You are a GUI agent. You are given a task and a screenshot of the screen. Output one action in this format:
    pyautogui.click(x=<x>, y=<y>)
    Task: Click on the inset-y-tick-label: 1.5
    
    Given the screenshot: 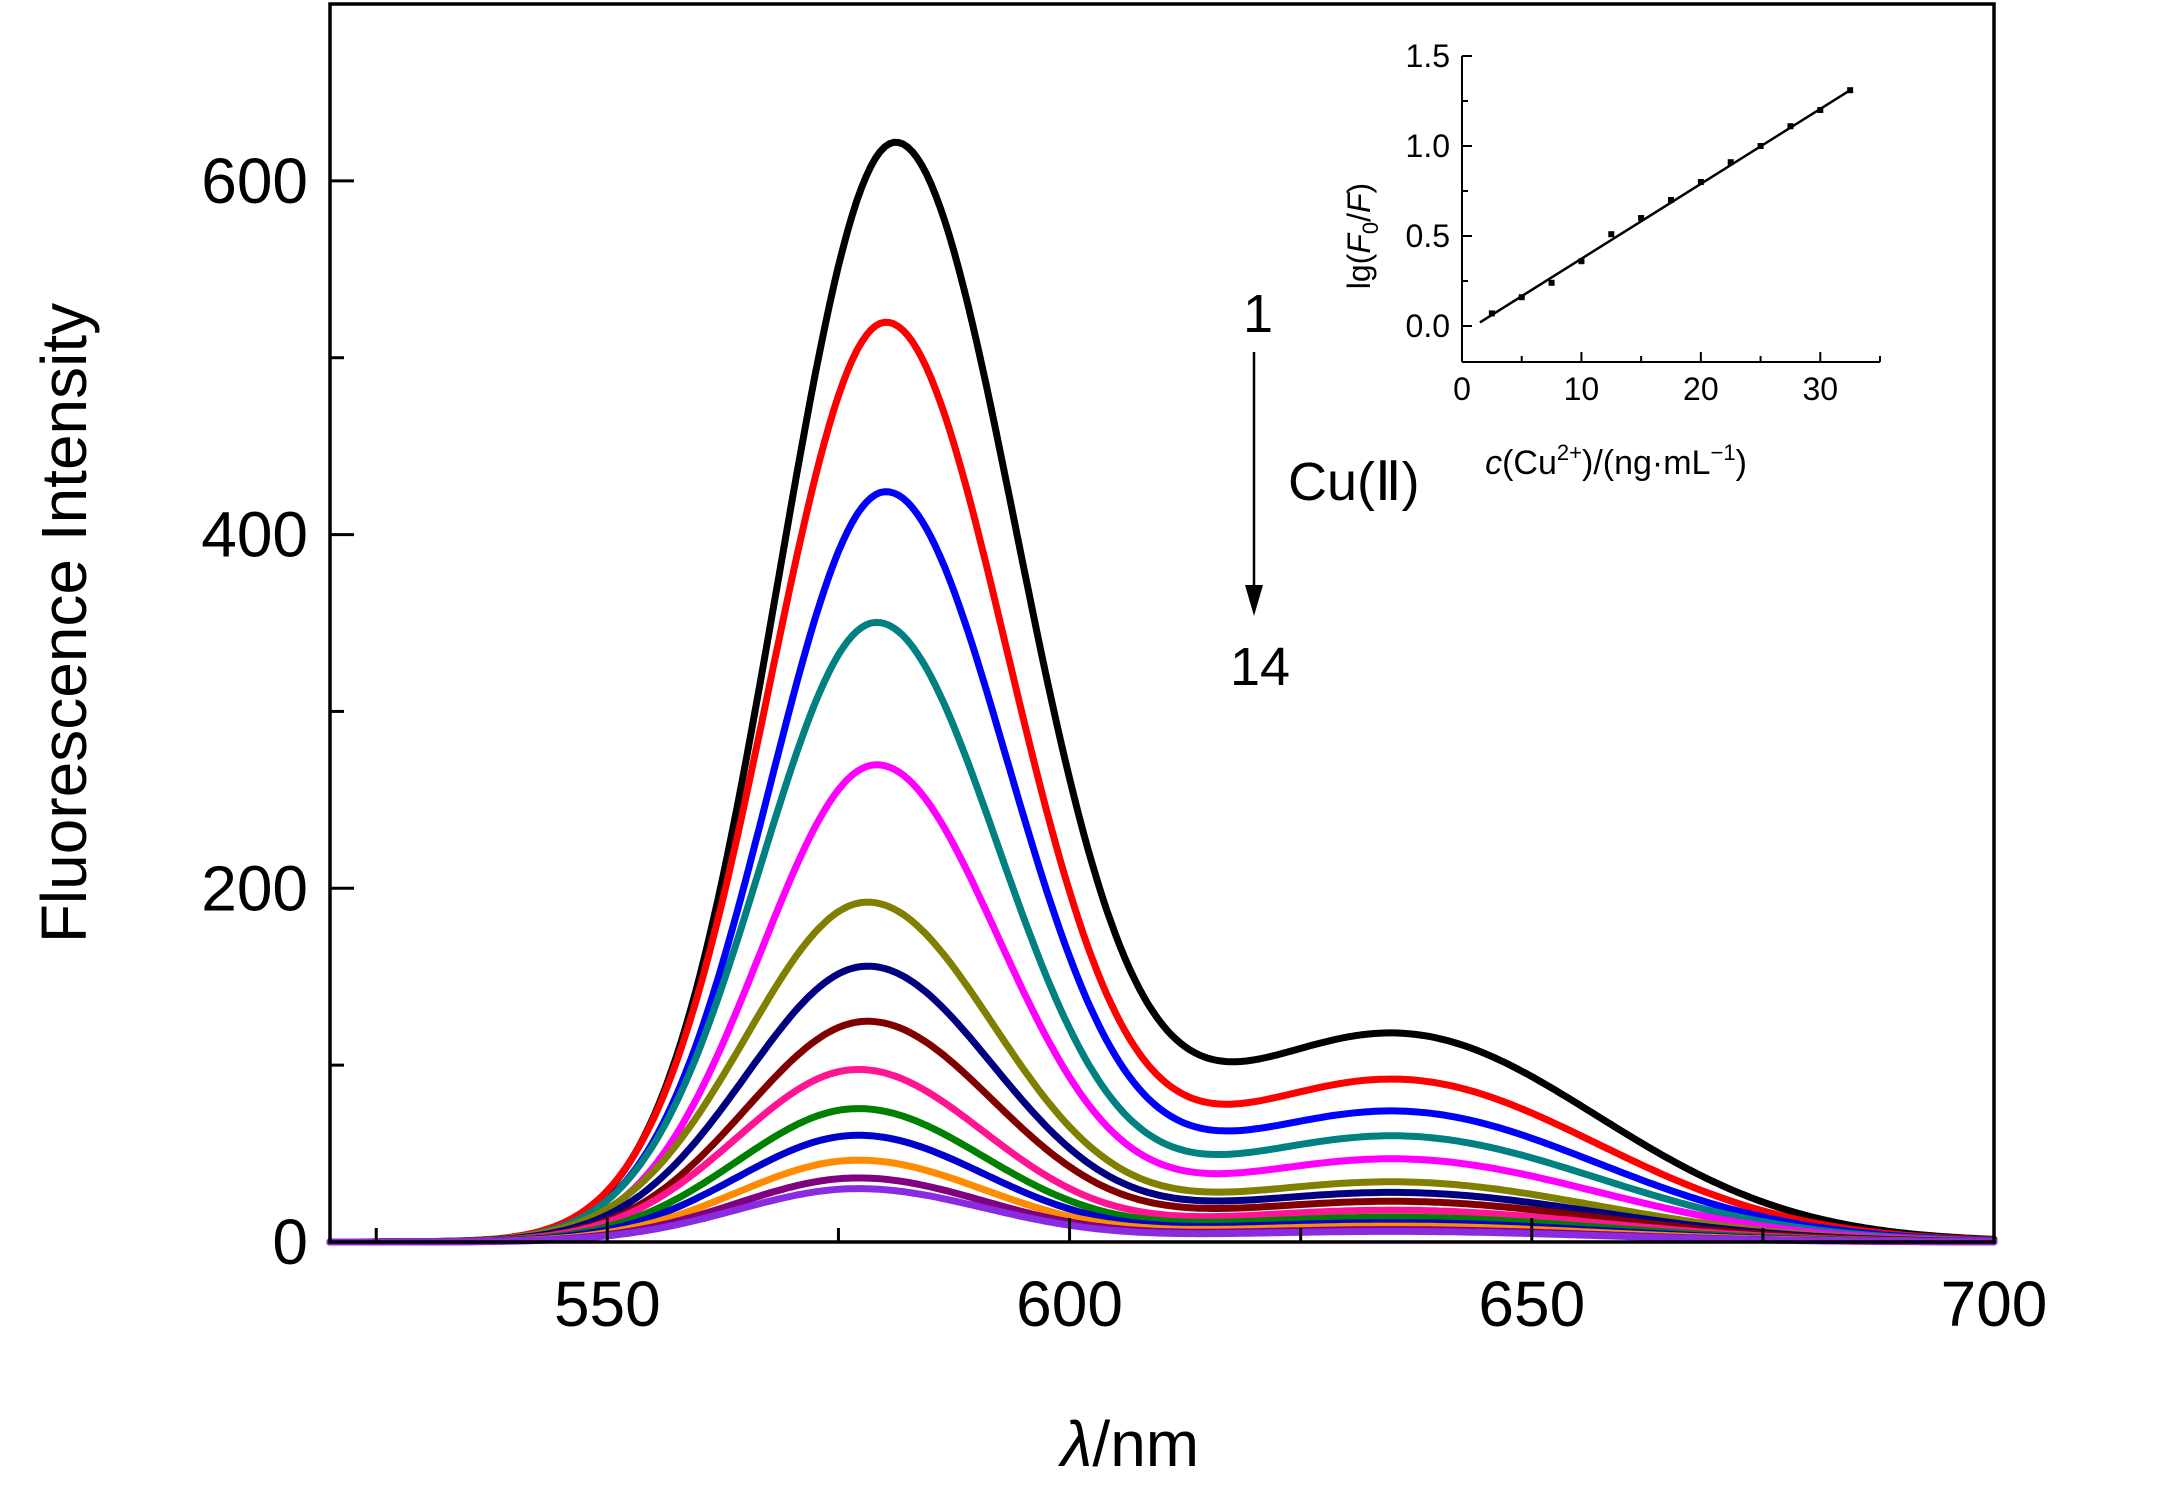 What is the action you would take?
    pyautogui.click(x=1428, y=56)
    